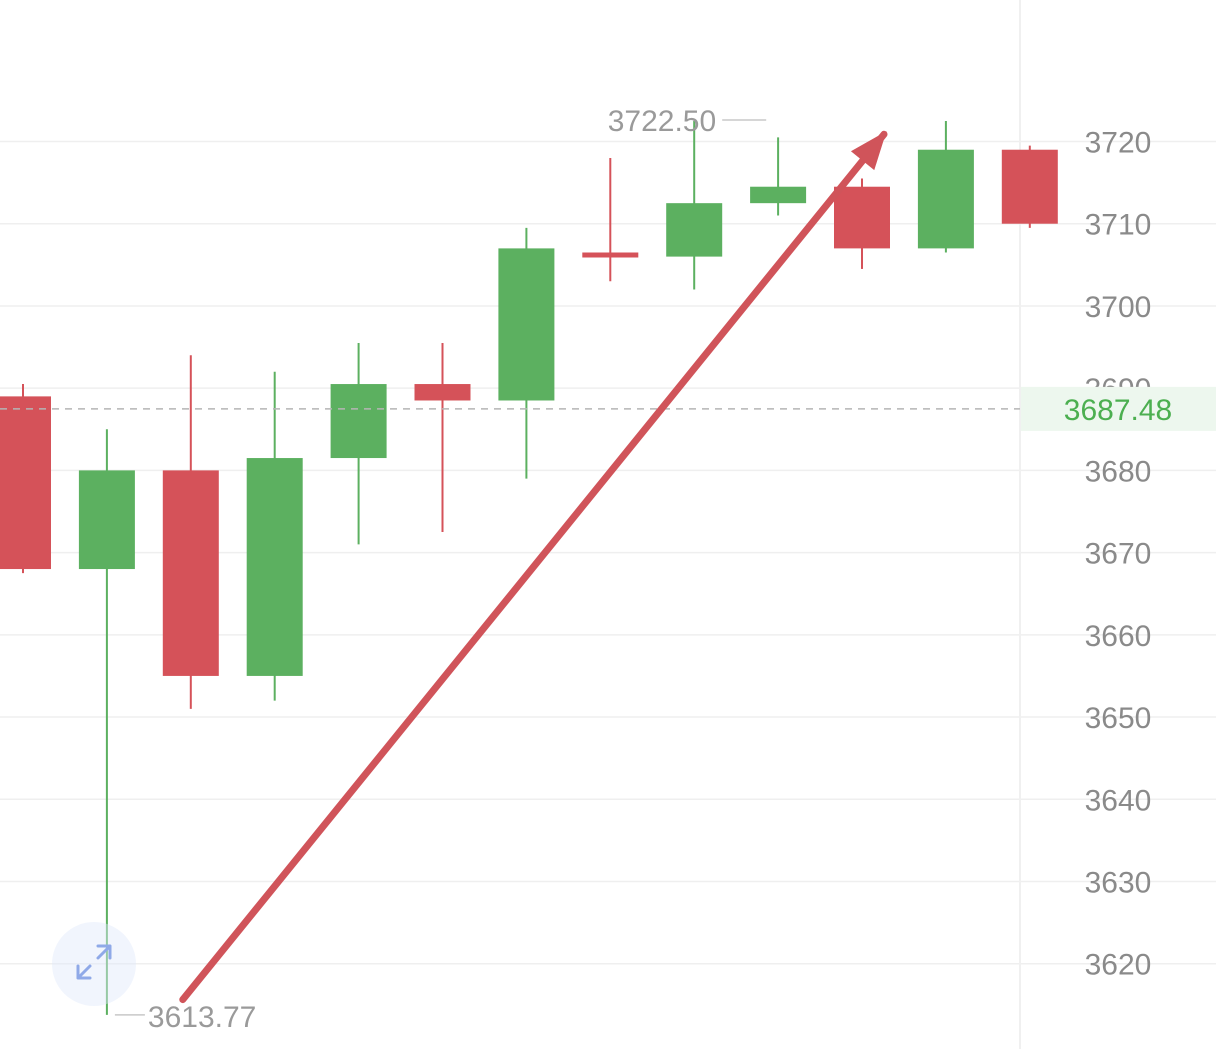  I want to click on y-tick-label: 3720, so click(1118, 143).